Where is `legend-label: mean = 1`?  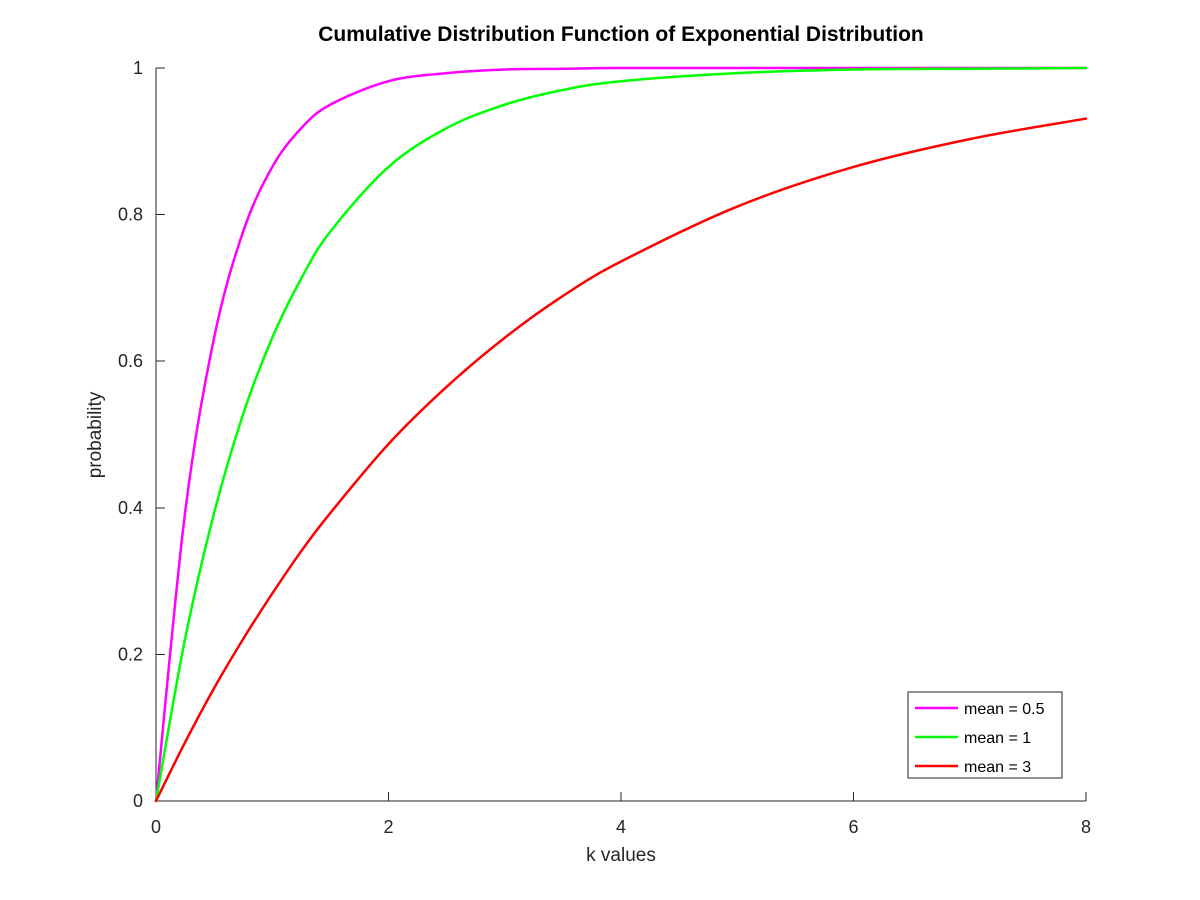
legend-label: mean = 1 is located at coordinates (997, 738).